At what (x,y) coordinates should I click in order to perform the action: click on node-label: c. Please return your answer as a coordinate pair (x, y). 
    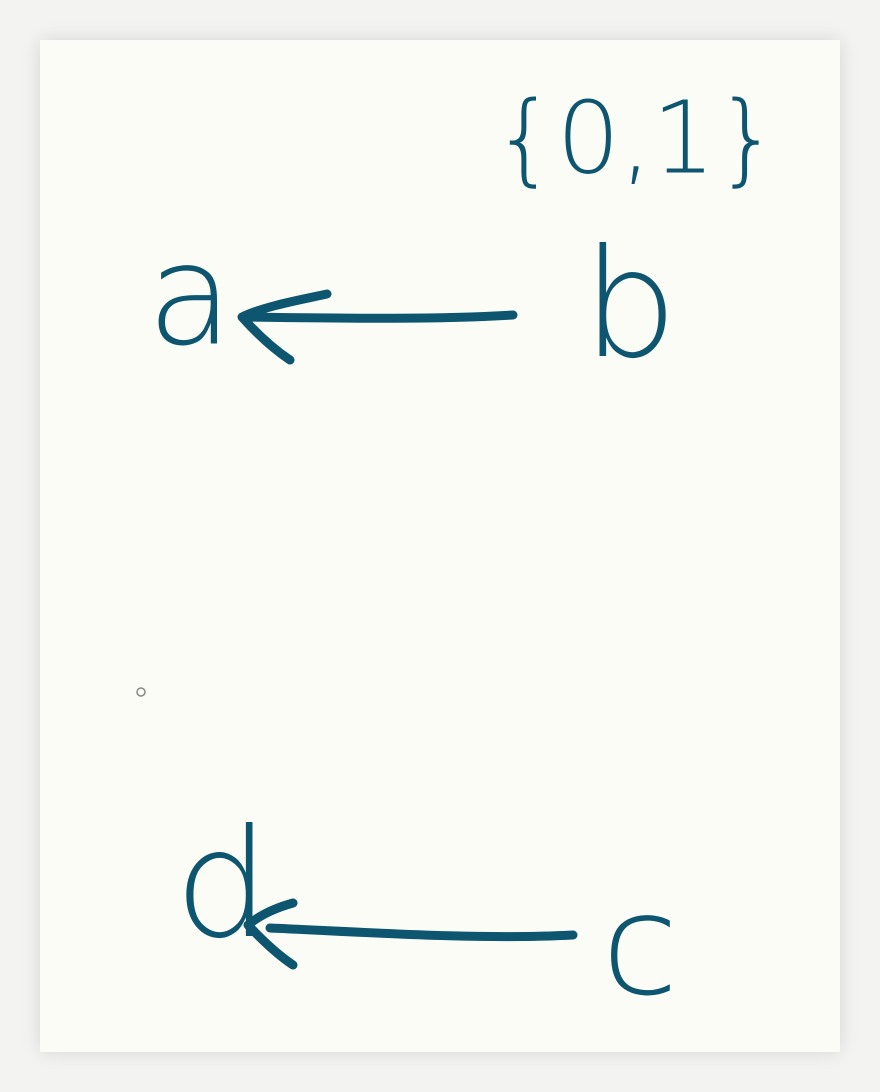
    Looking at the image, I should click on (640, 946).